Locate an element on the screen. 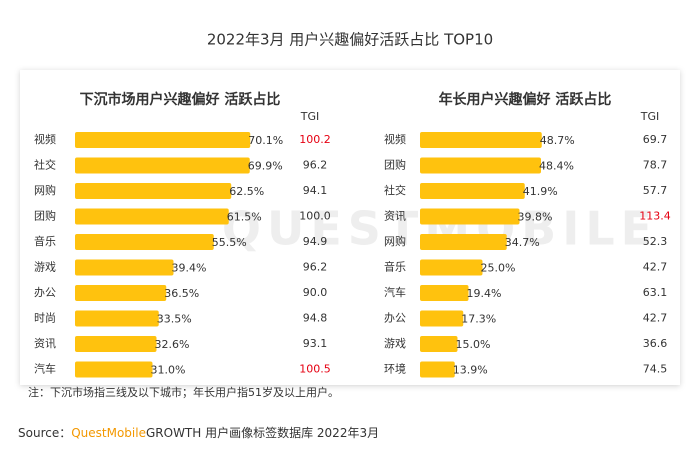 The width and height of the screenshot is (700, 450). source-label: Source： is located at coordinates (44, 433).